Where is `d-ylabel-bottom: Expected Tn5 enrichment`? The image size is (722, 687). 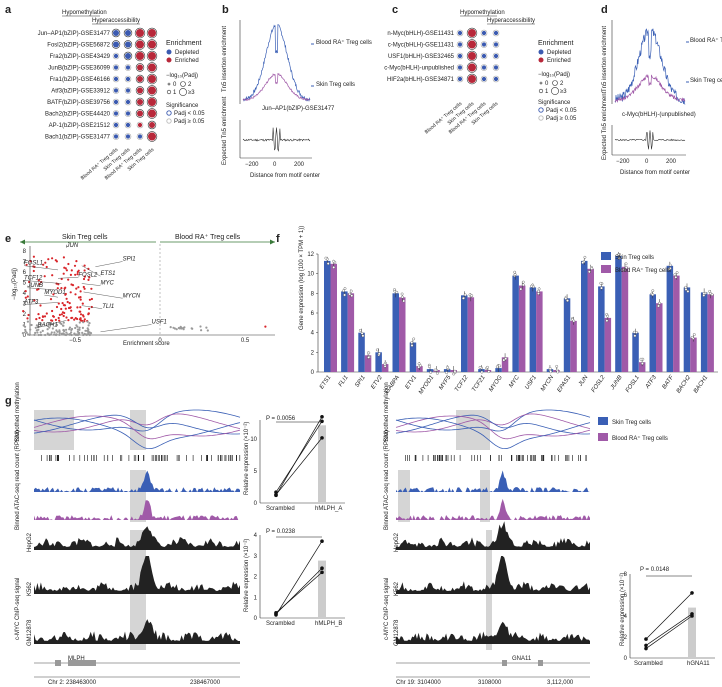 d-ylabel-bottom: Expected Tn5 enrichment is located at coordinates (605, 125).